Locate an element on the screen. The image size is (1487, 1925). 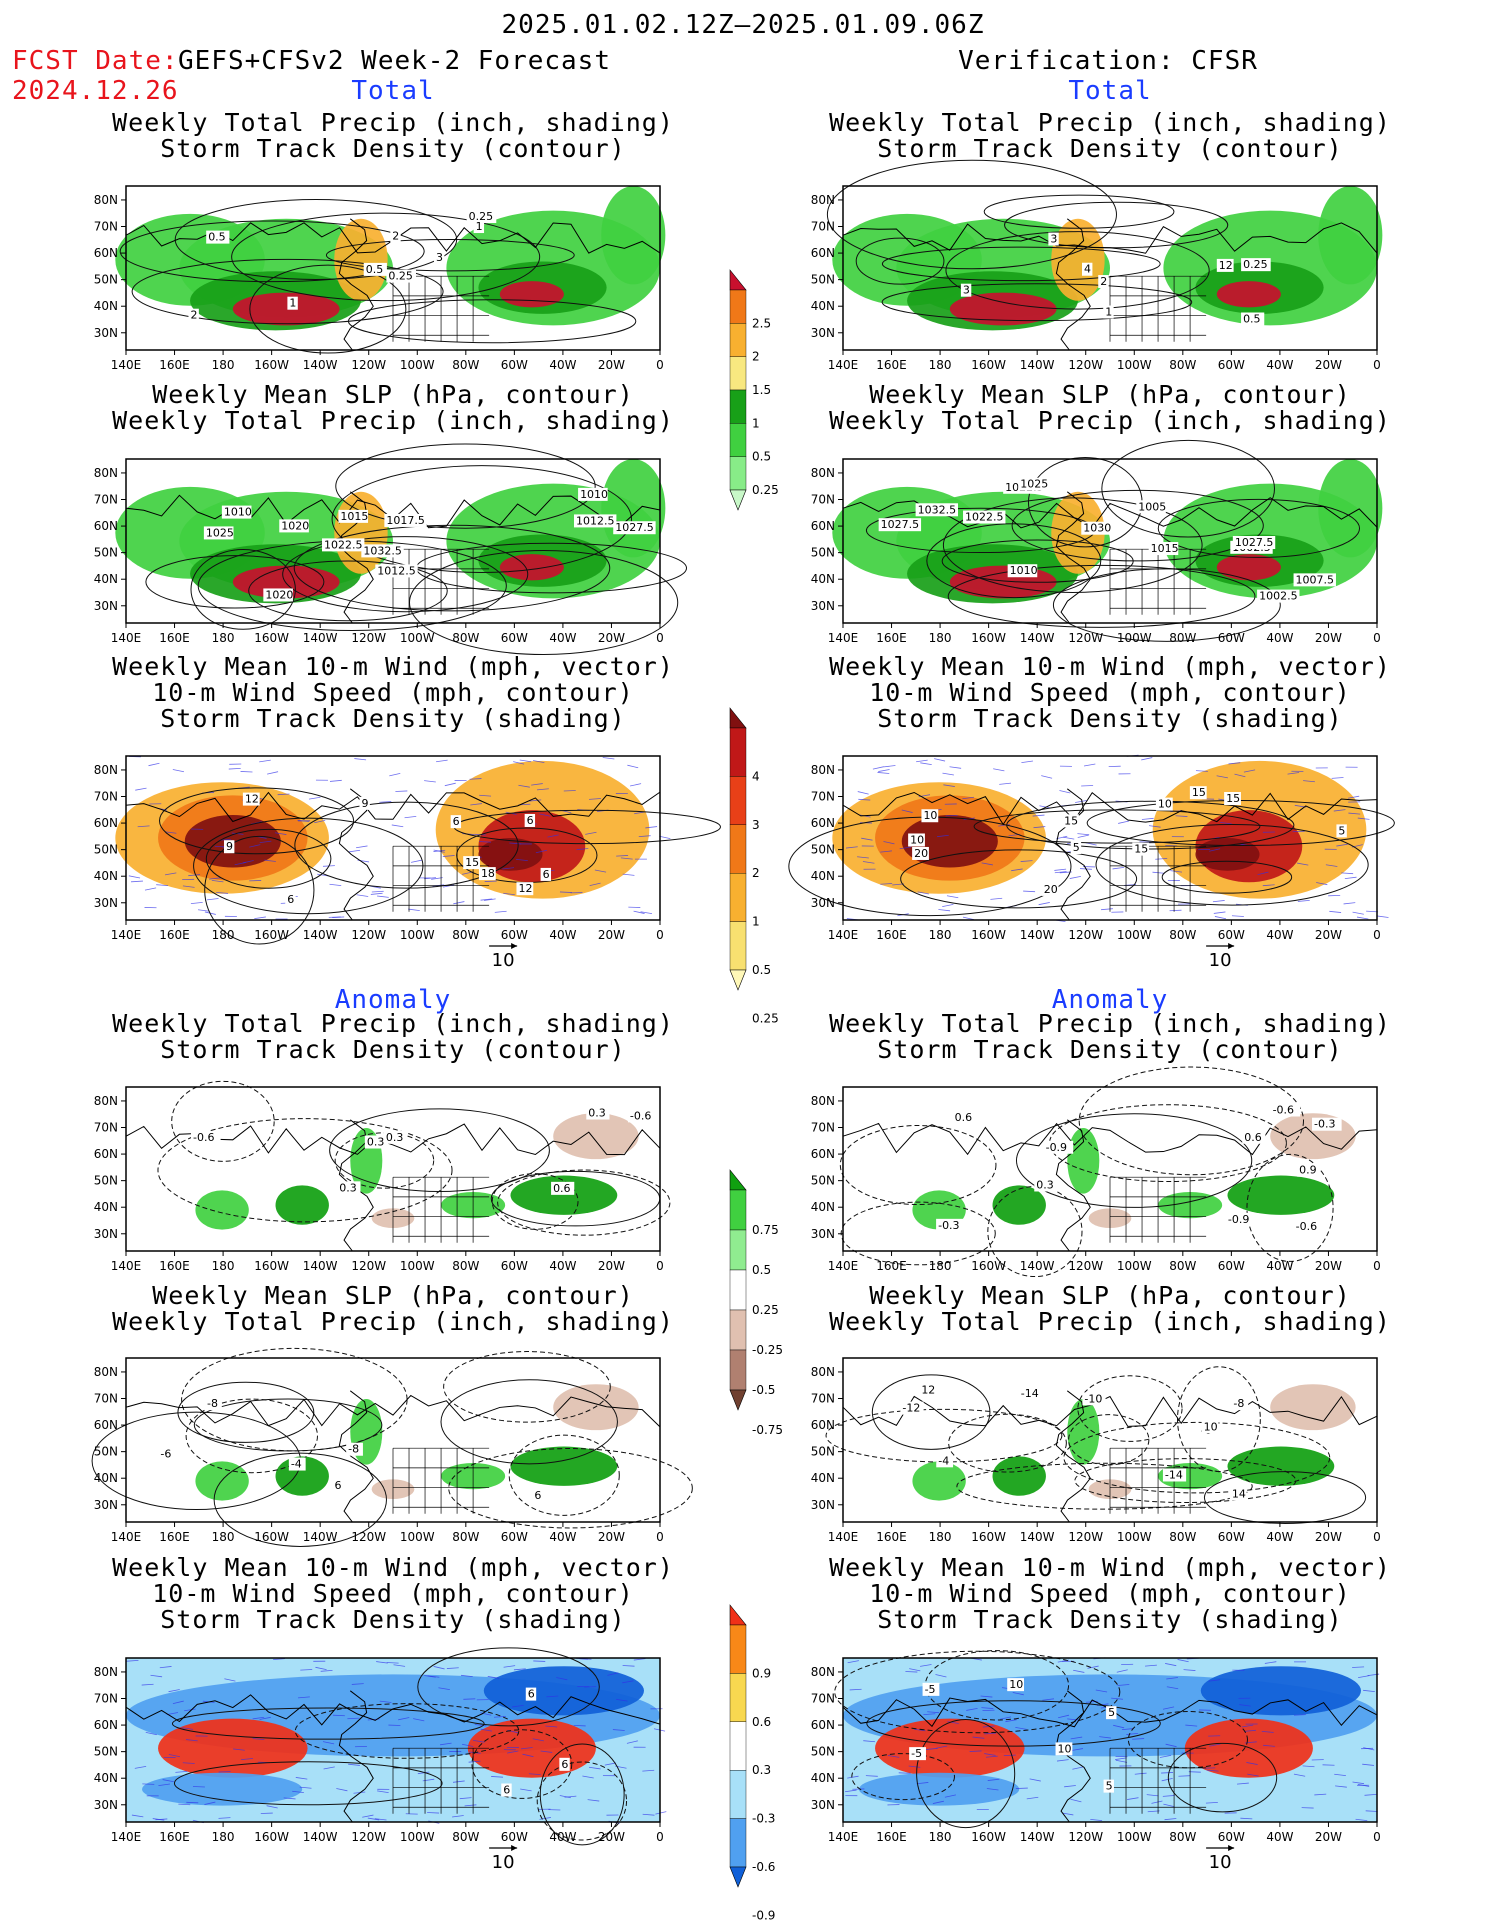
contour-label: -5 is located at coordinates (916, 1753).